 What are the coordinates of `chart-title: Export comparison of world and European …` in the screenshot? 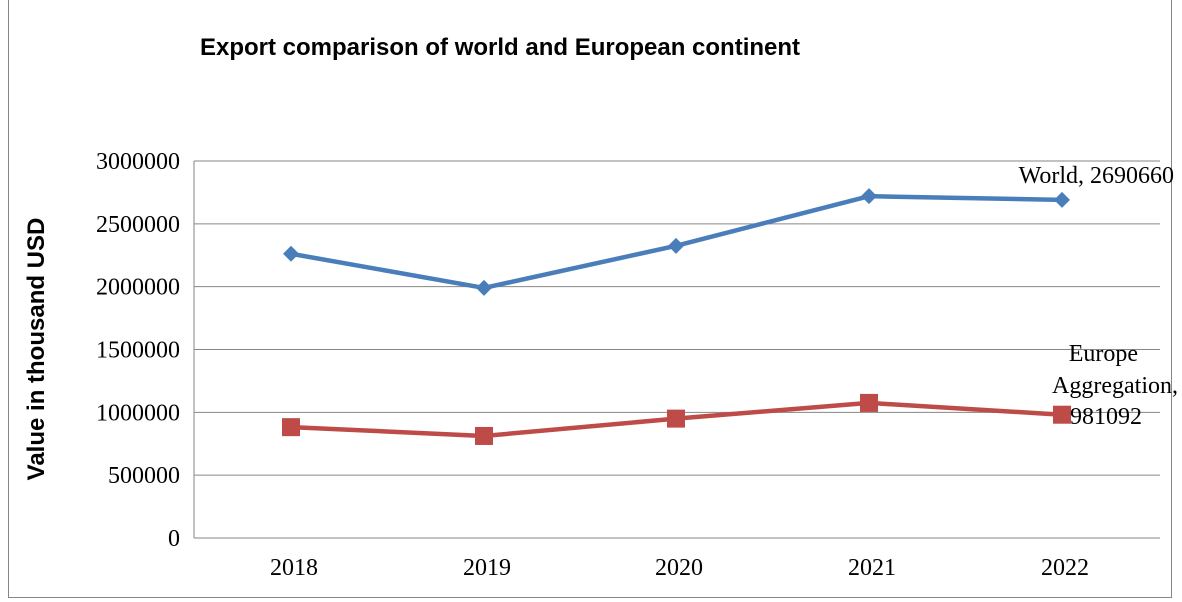 It's located at (500, 47).